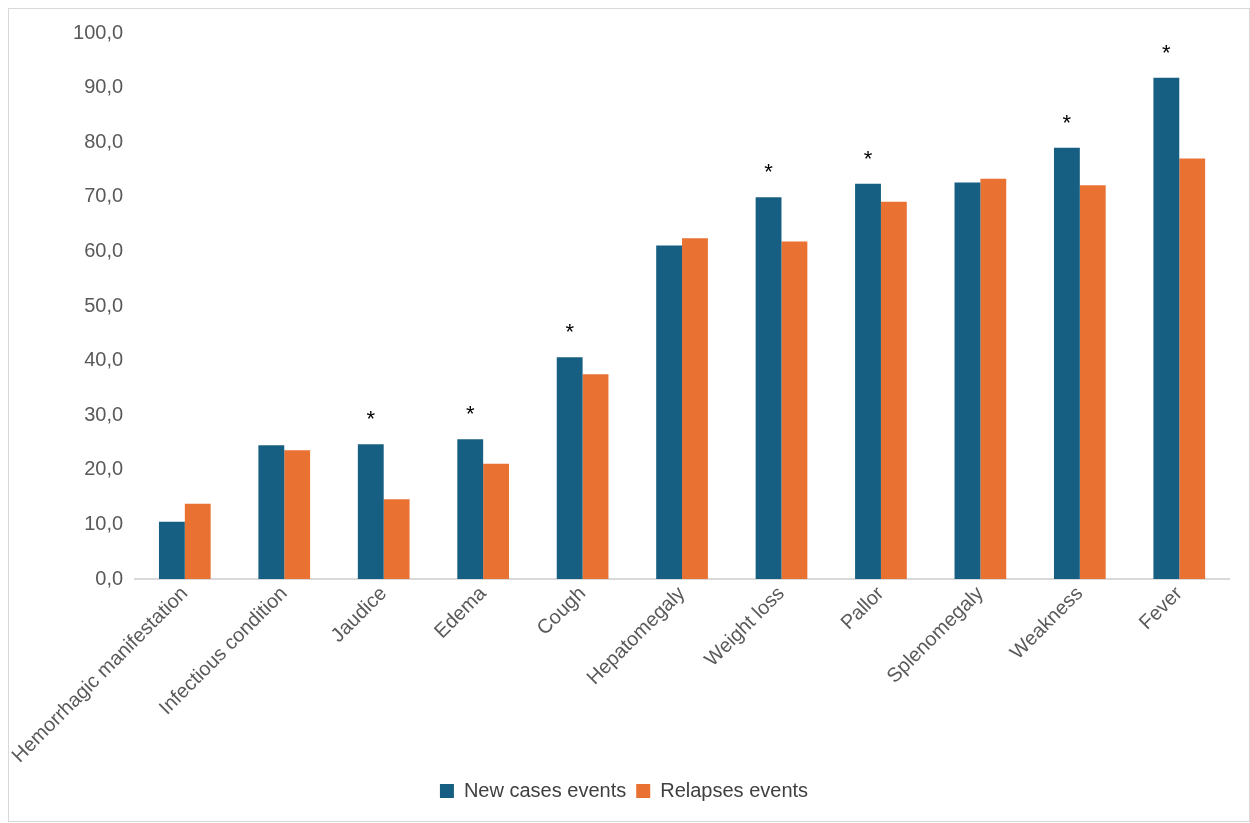 This screenshot has height=823, width=1250. Describe the element at coordinates (734, 789) in the screenshot. I see `legend-label: Relapses events` at that location.